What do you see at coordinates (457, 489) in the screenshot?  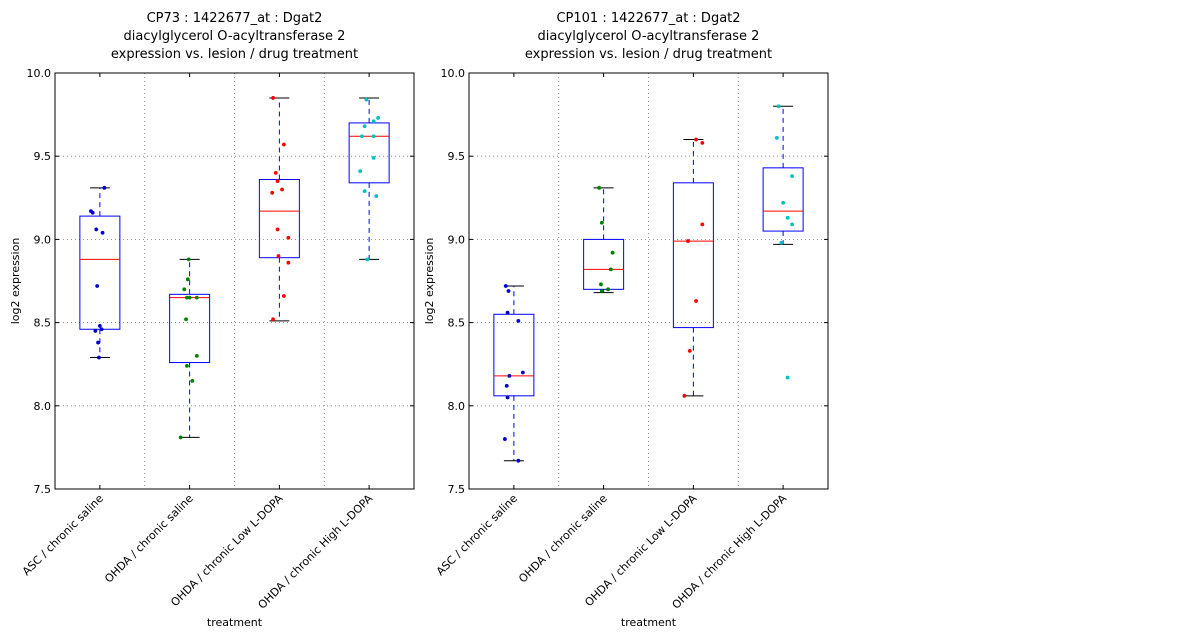 I see `y-tick-label: 7.5` at bounding box center [457, 489].